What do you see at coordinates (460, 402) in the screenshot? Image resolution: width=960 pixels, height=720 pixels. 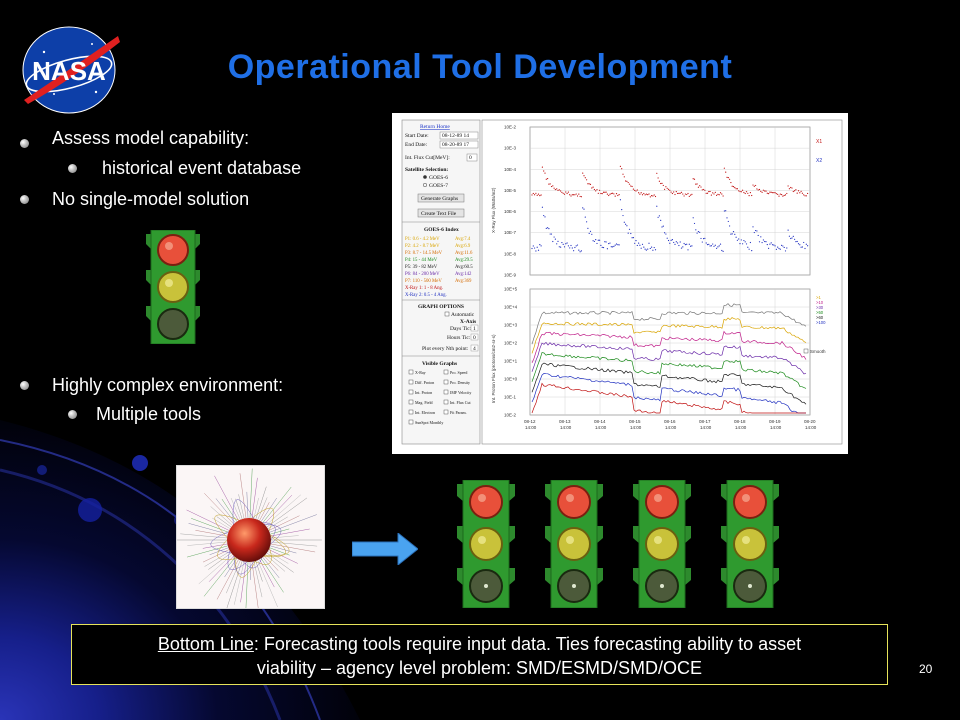 I see `visible-graph-int-flux-cut: Int. Flux Cut` at bounding box center [460, 402].